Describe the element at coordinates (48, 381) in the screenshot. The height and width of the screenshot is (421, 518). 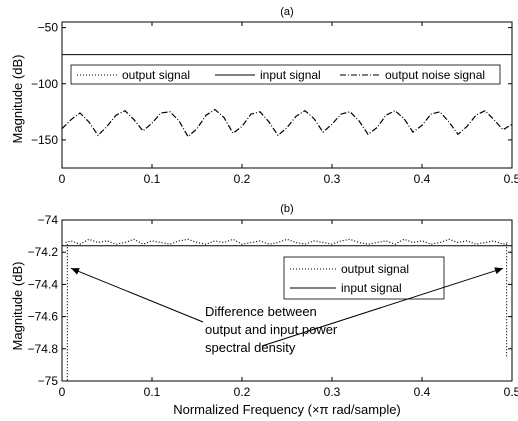
I see `panel-b-ytick-label-5: −75` at that location.